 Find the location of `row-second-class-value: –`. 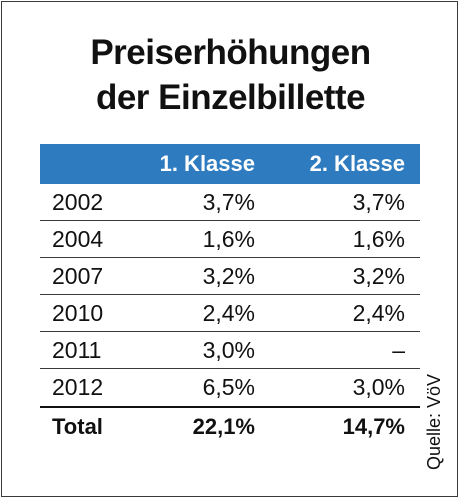

row-second-class-value: – is located at coordinates (398, 349).